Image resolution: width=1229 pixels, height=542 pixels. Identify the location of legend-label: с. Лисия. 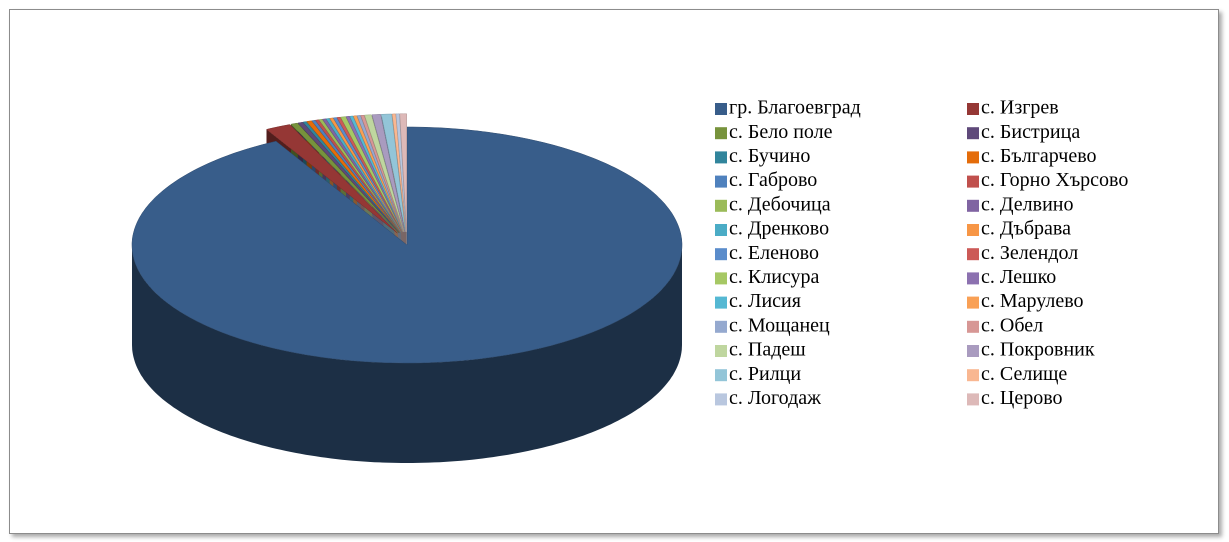
(765, 301).